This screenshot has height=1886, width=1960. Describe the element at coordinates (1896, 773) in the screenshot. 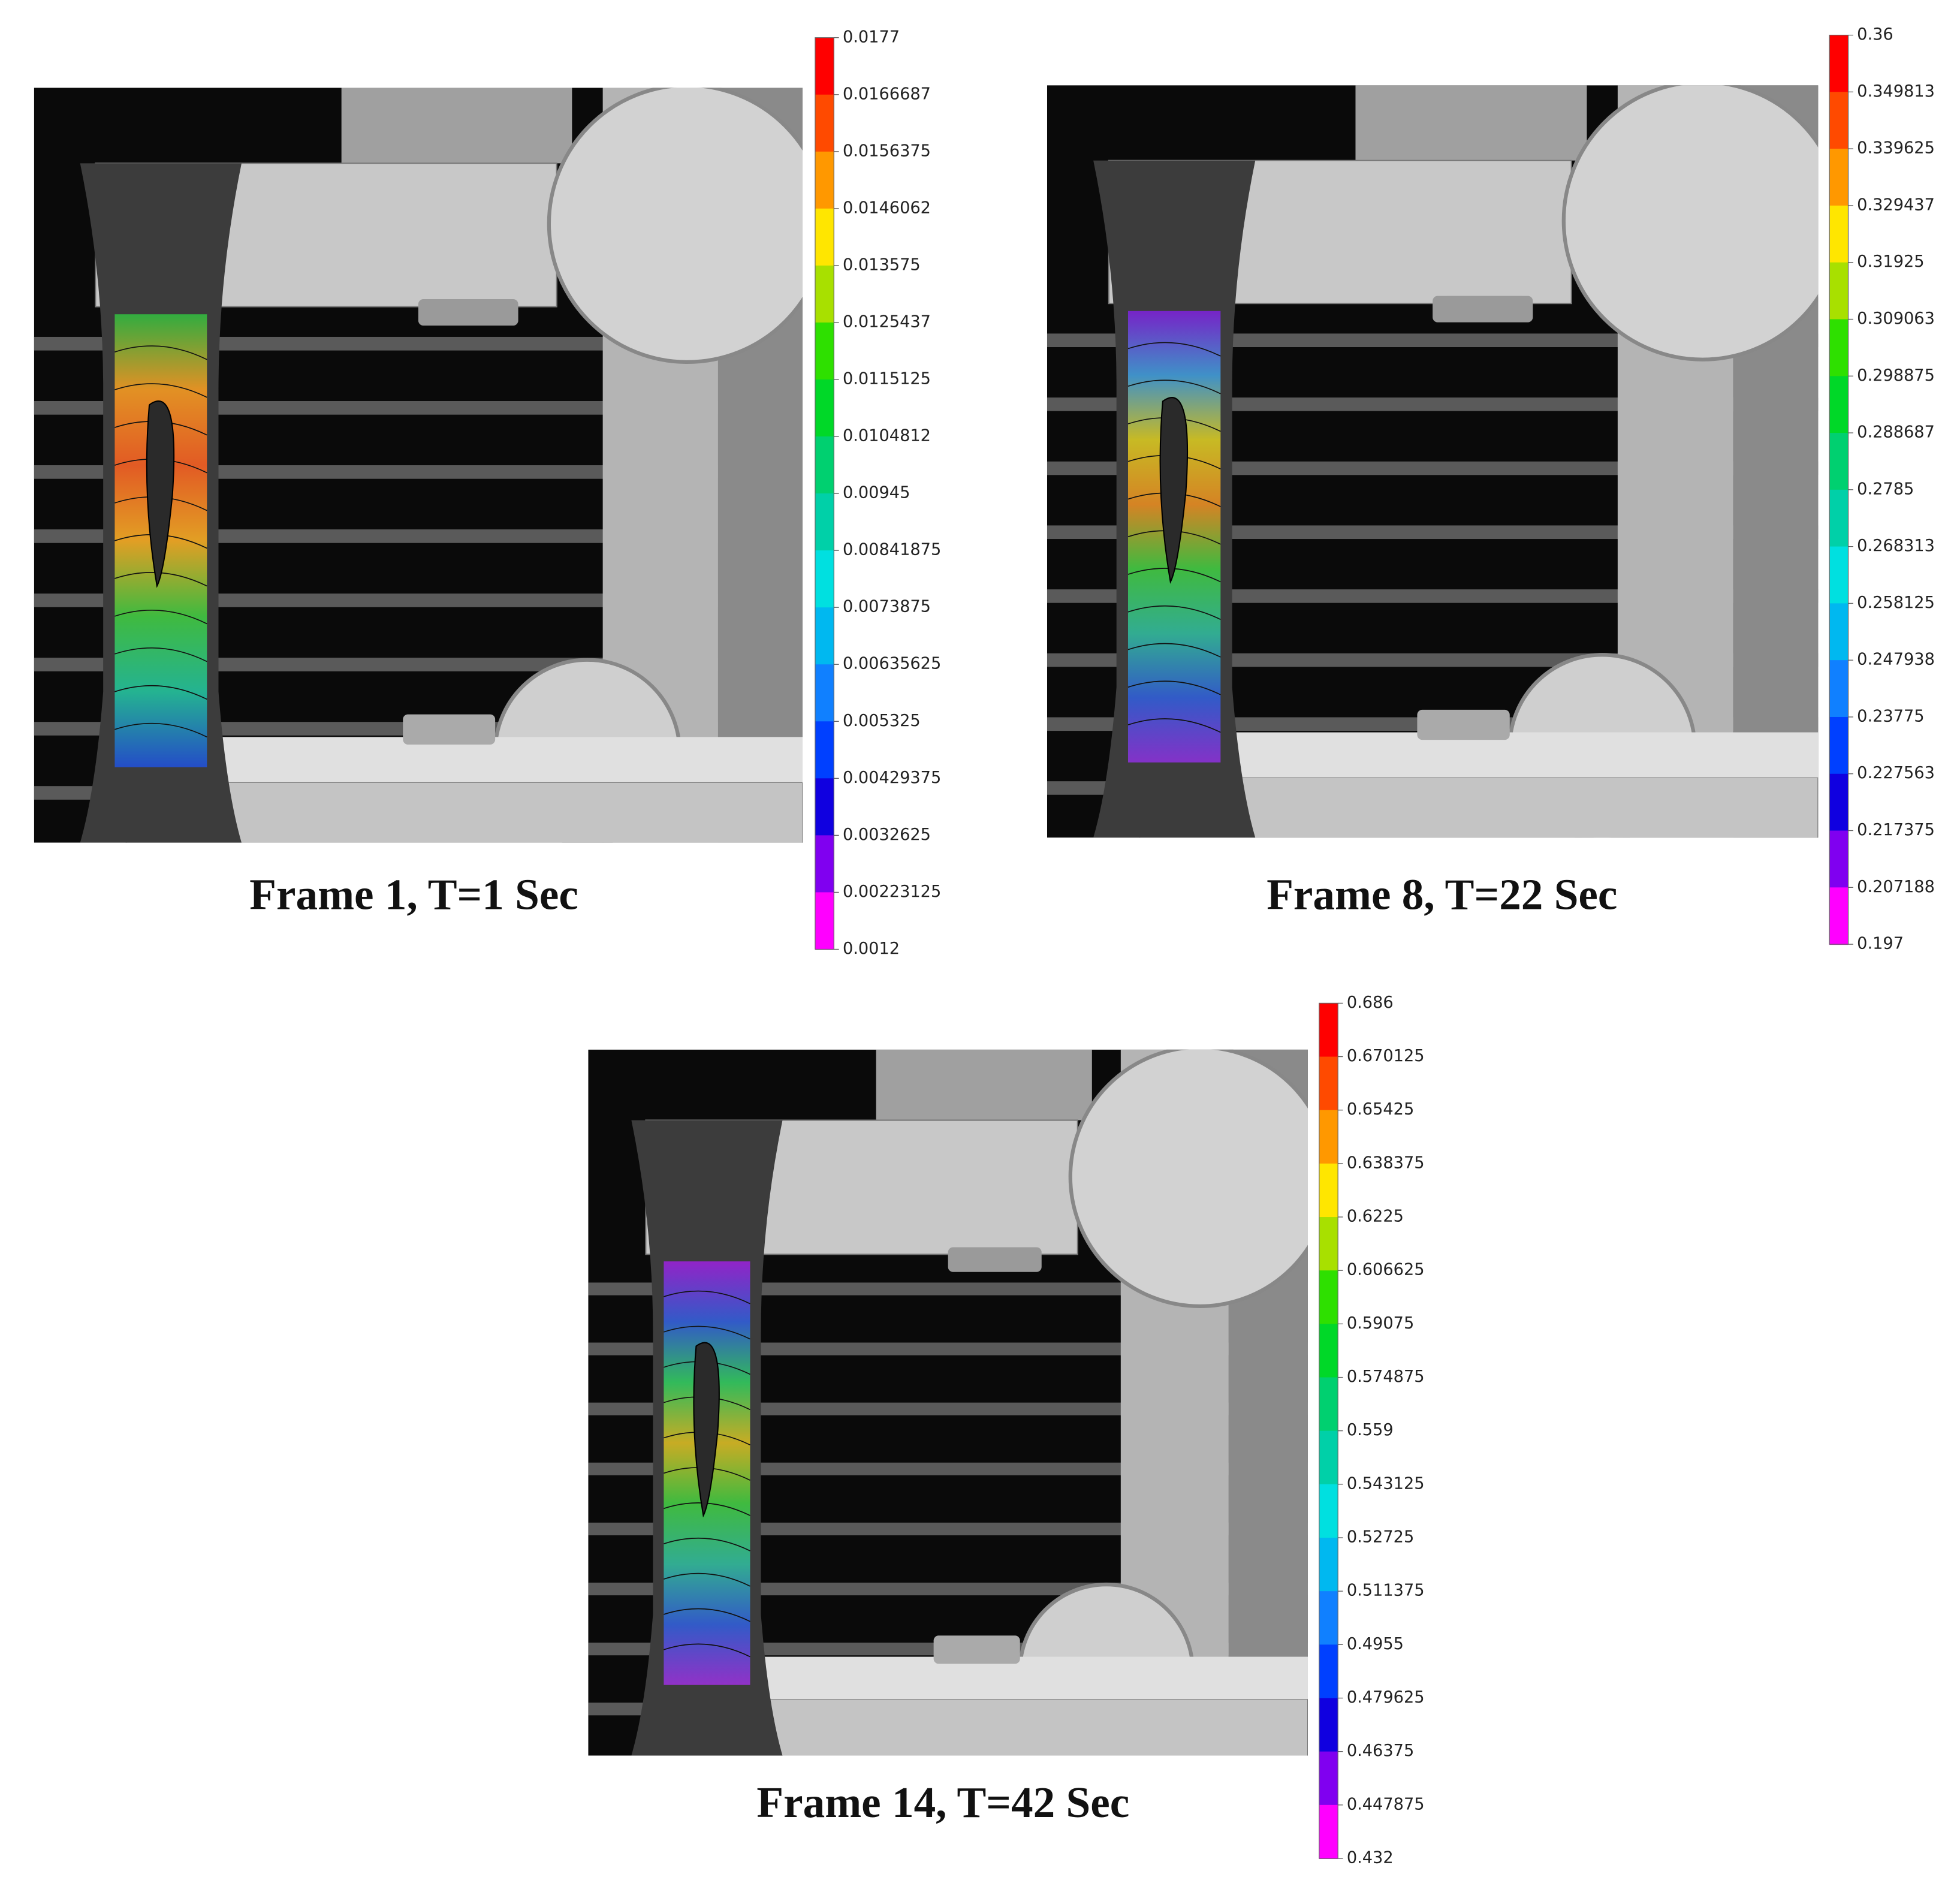

I see `colorbar-label: 0.227563` at that location.